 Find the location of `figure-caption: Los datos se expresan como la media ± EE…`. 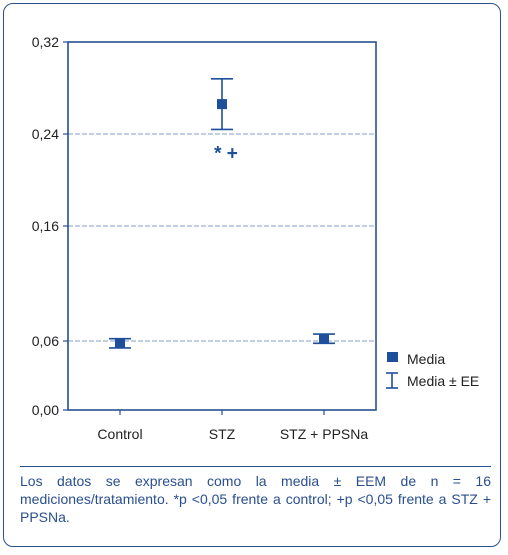

figure-caption: Los datos se expresan como la media ± EE… is located at coordinates (255, 499).